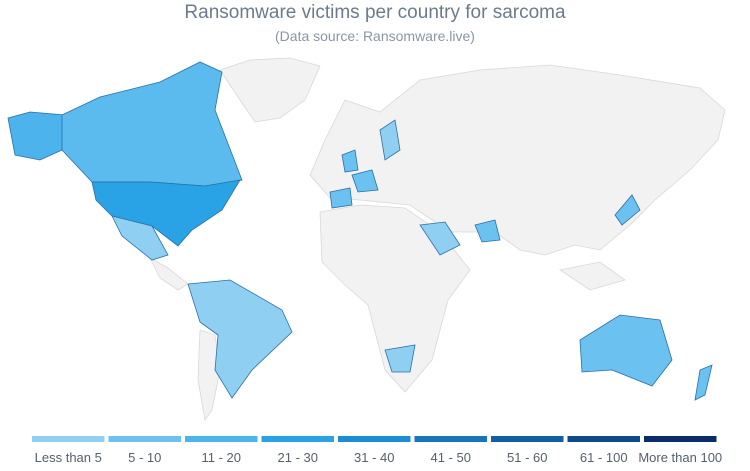 This screenshot has height=471, width=750. I want to click on scandinavia, so click(390, 140).